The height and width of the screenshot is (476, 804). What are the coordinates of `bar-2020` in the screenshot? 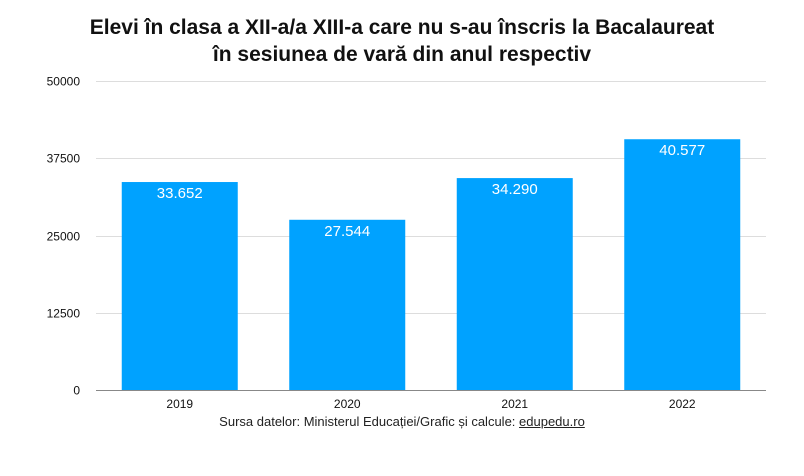 It's located at (347, 304).